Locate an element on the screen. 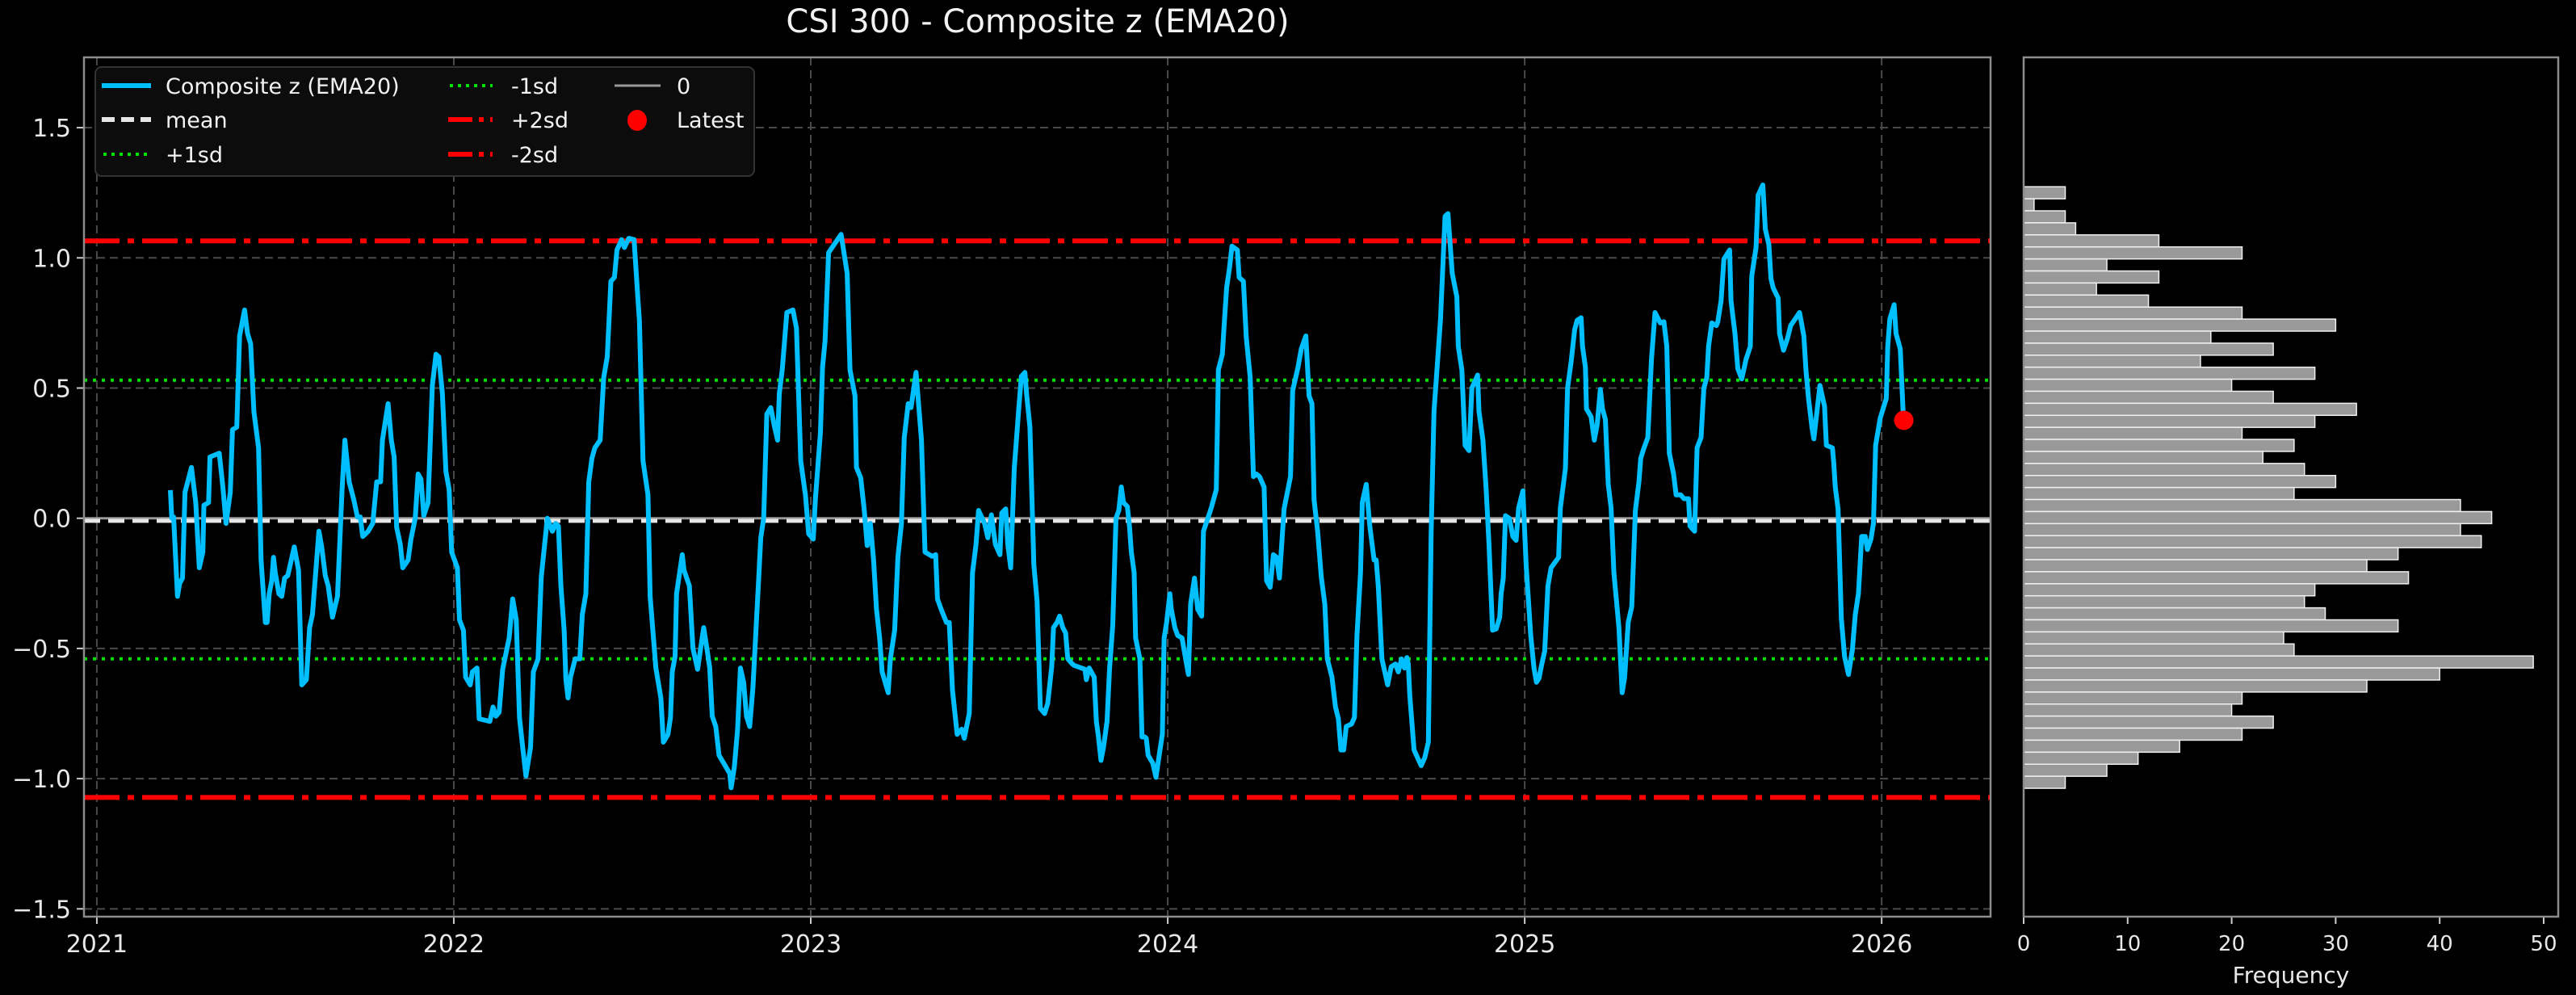 This screenshot has width=2576, height=995. legend-label-plus-2sd: +2sd is located at coordinates (539, 120).